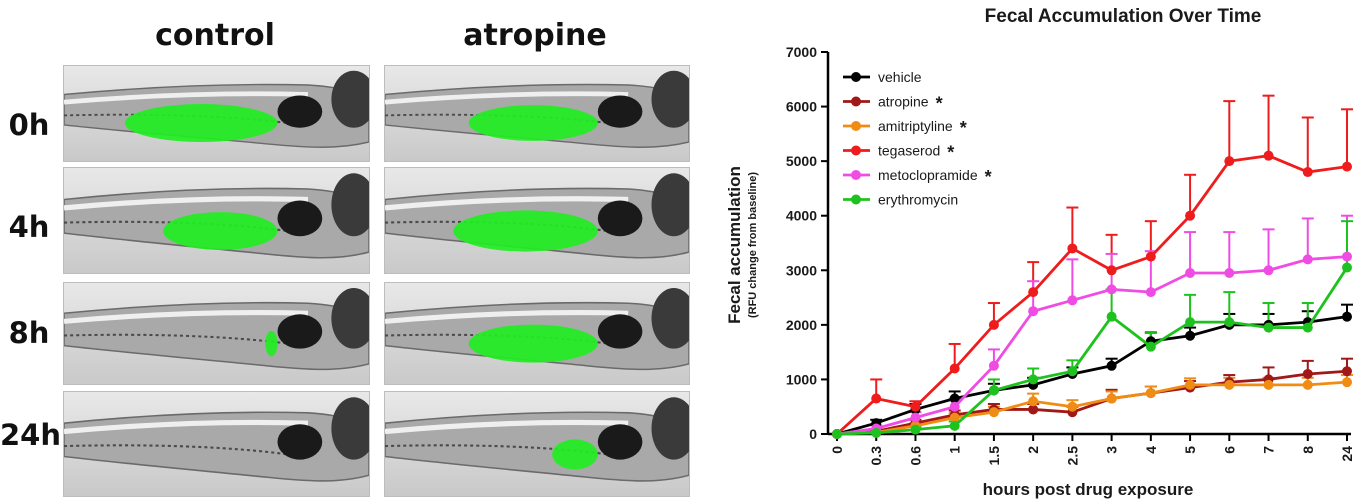 The width and height of the screenshot is (1363, 502). I want to click on series-line-erythromycin, so click(1092, 351).